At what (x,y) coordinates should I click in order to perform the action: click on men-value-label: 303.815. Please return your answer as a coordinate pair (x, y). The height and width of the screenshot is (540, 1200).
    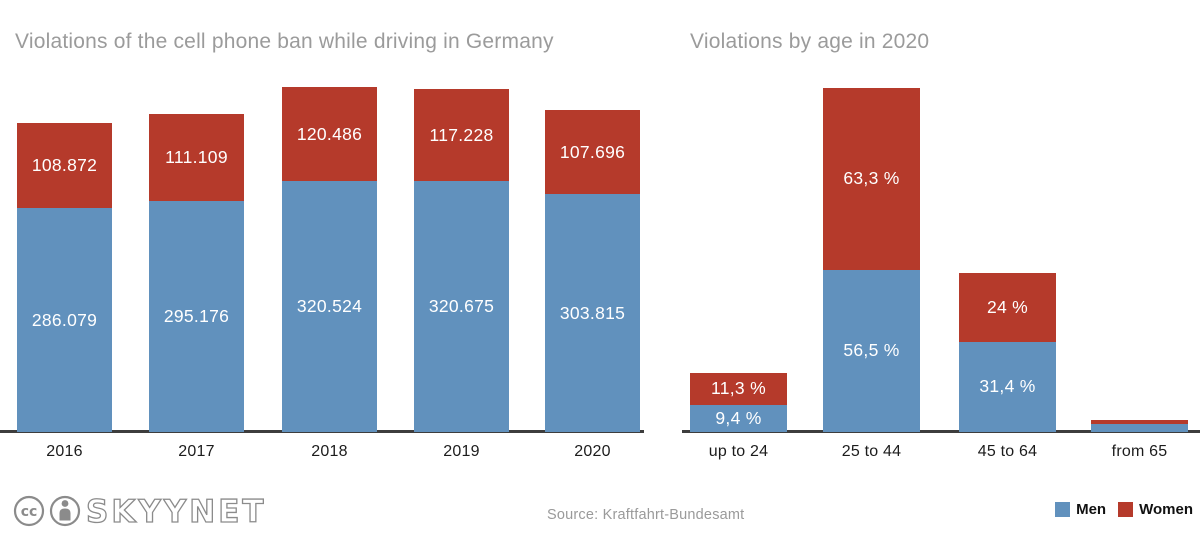
    Looking at the image, I should click on (592, 312).